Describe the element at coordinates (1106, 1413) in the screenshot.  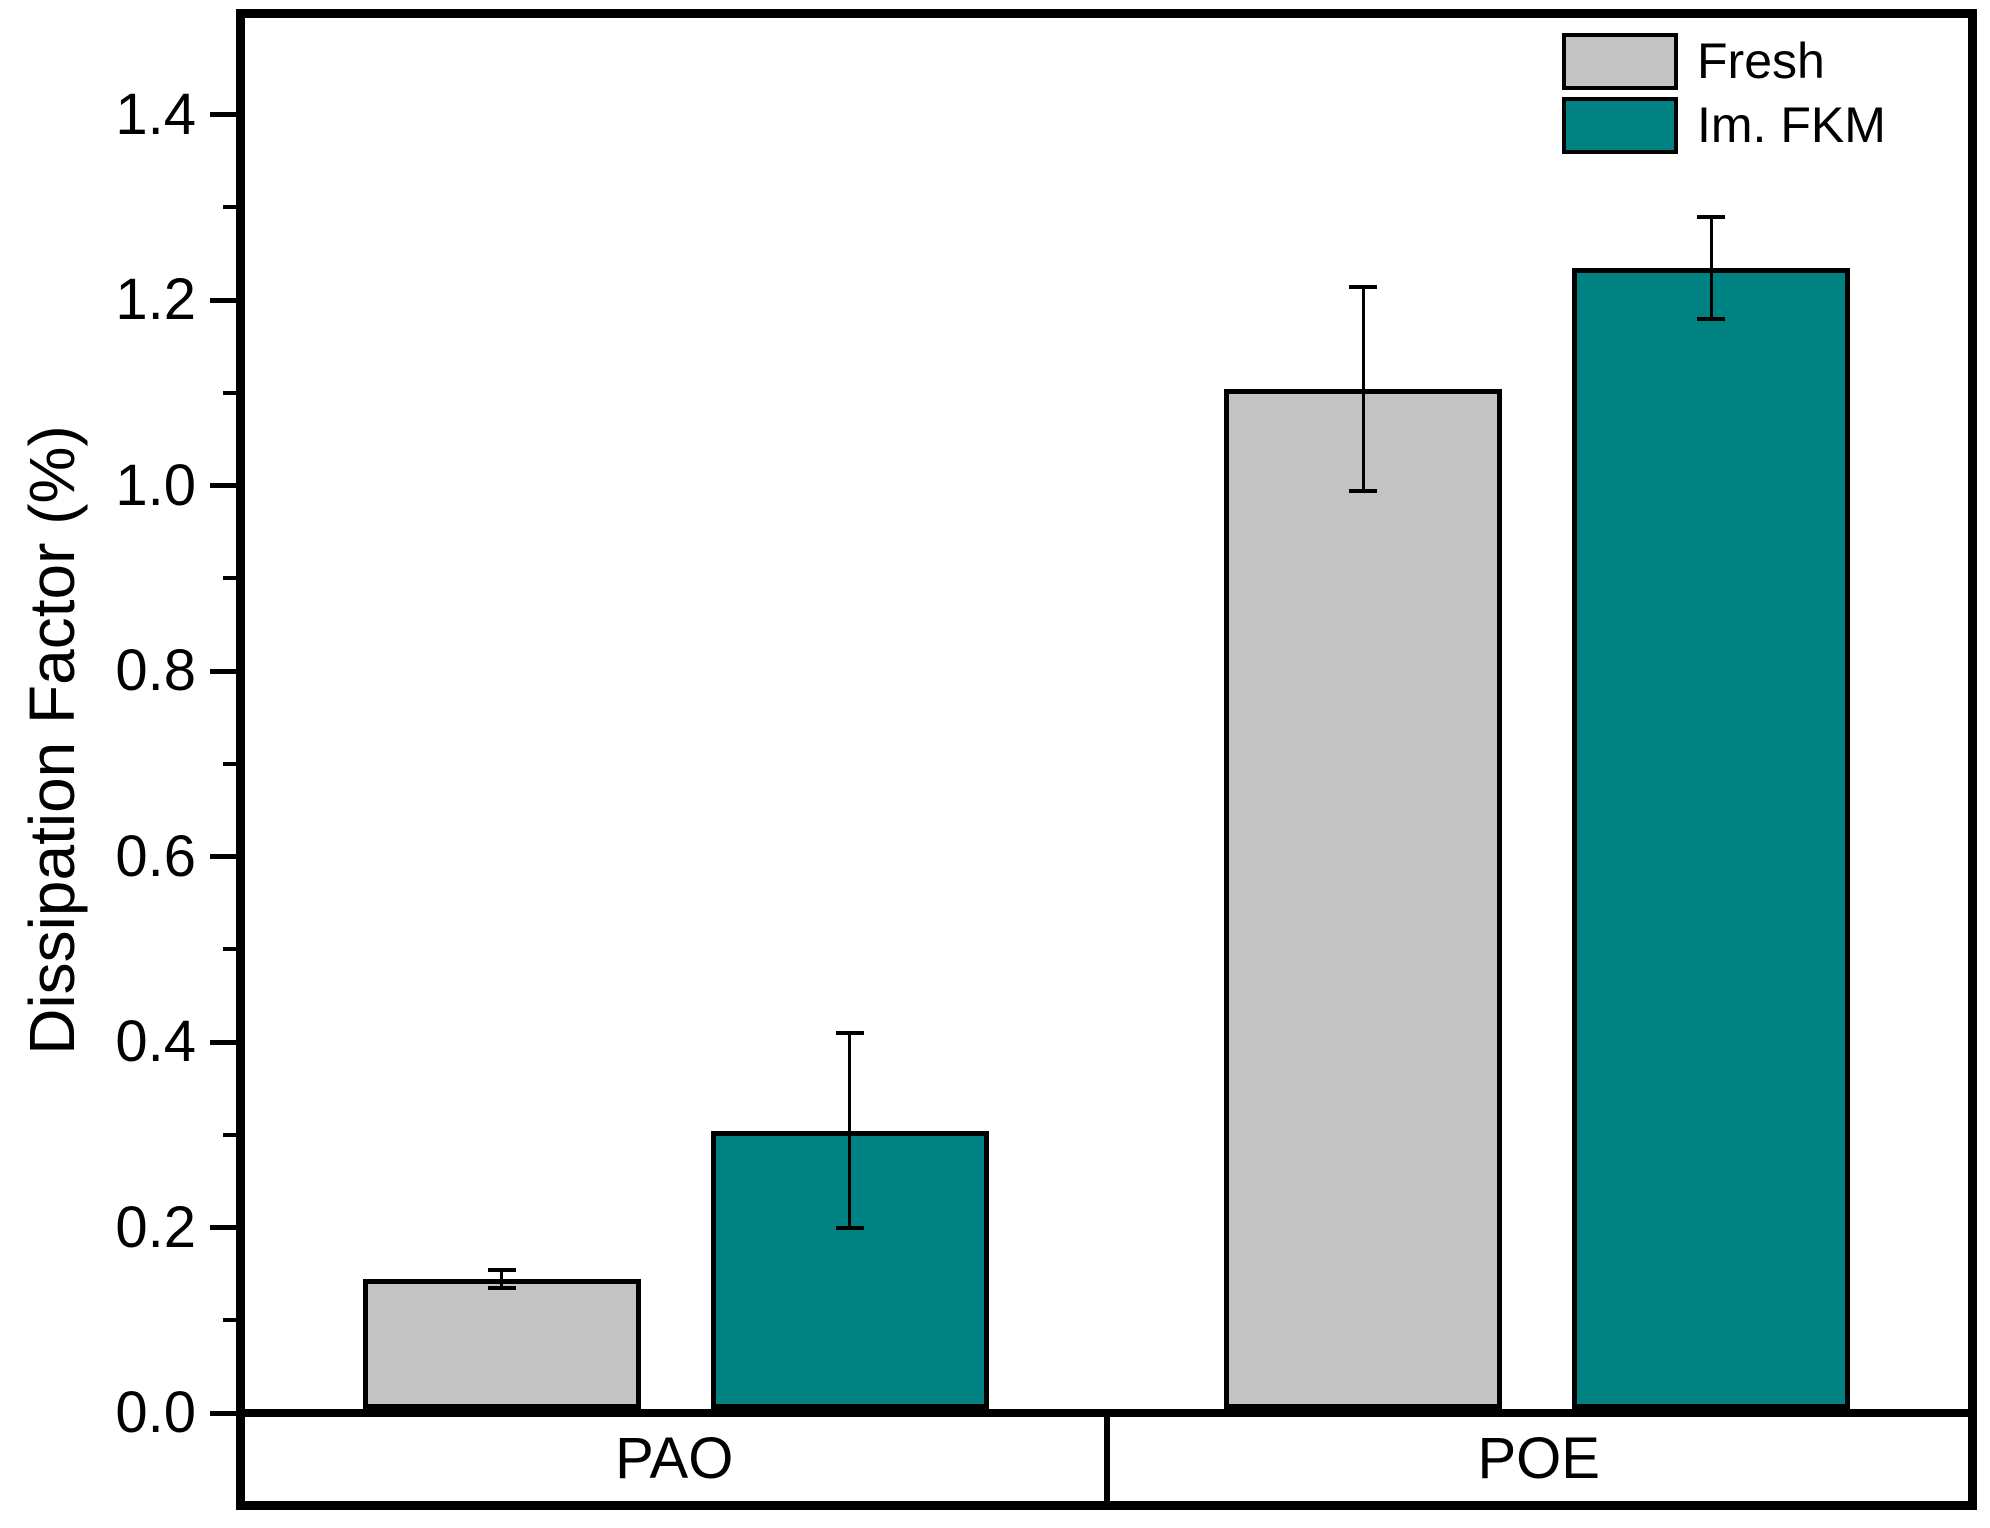
I see `x-axis-line` at that location.